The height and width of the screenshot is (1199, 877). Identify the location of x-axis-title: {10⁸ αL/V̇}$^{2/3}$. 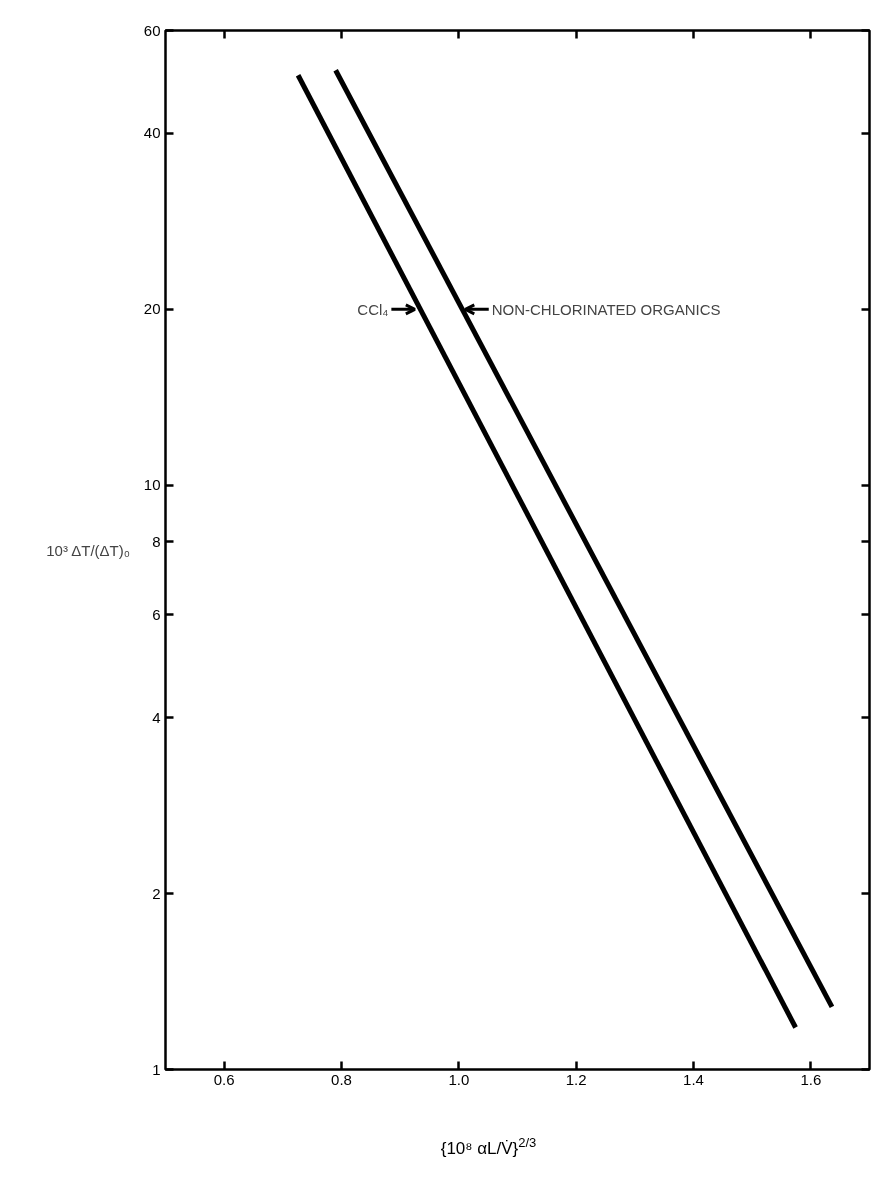
(488, 1147).